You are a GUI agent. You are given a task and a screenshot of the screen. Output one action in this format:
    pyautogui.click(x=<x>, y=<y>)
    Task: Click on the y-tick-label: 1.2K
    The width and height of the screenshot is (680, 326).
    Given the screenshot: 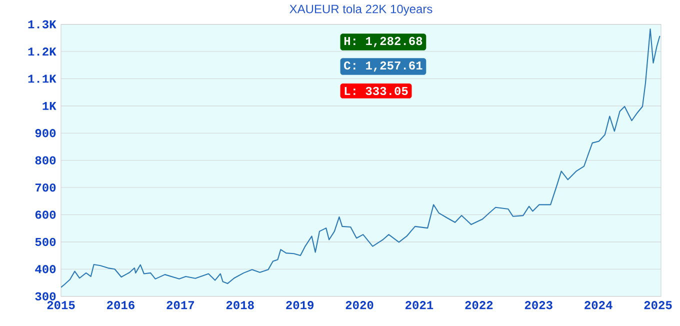 What is the action you would take?
    pyautogui.click(x=42, y=51)
    